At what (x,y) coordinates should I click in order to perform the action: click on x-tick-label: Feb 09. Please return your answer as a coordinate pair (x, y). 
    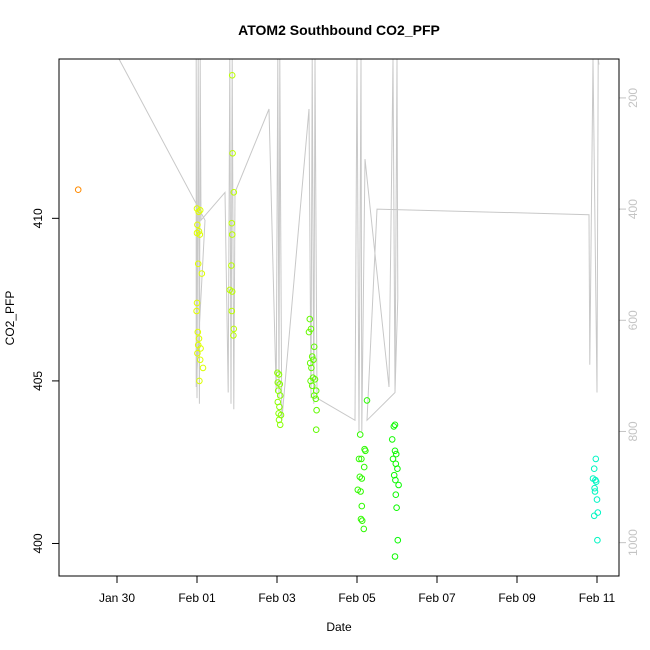
    Looking at the image, I should click on (517, 598).